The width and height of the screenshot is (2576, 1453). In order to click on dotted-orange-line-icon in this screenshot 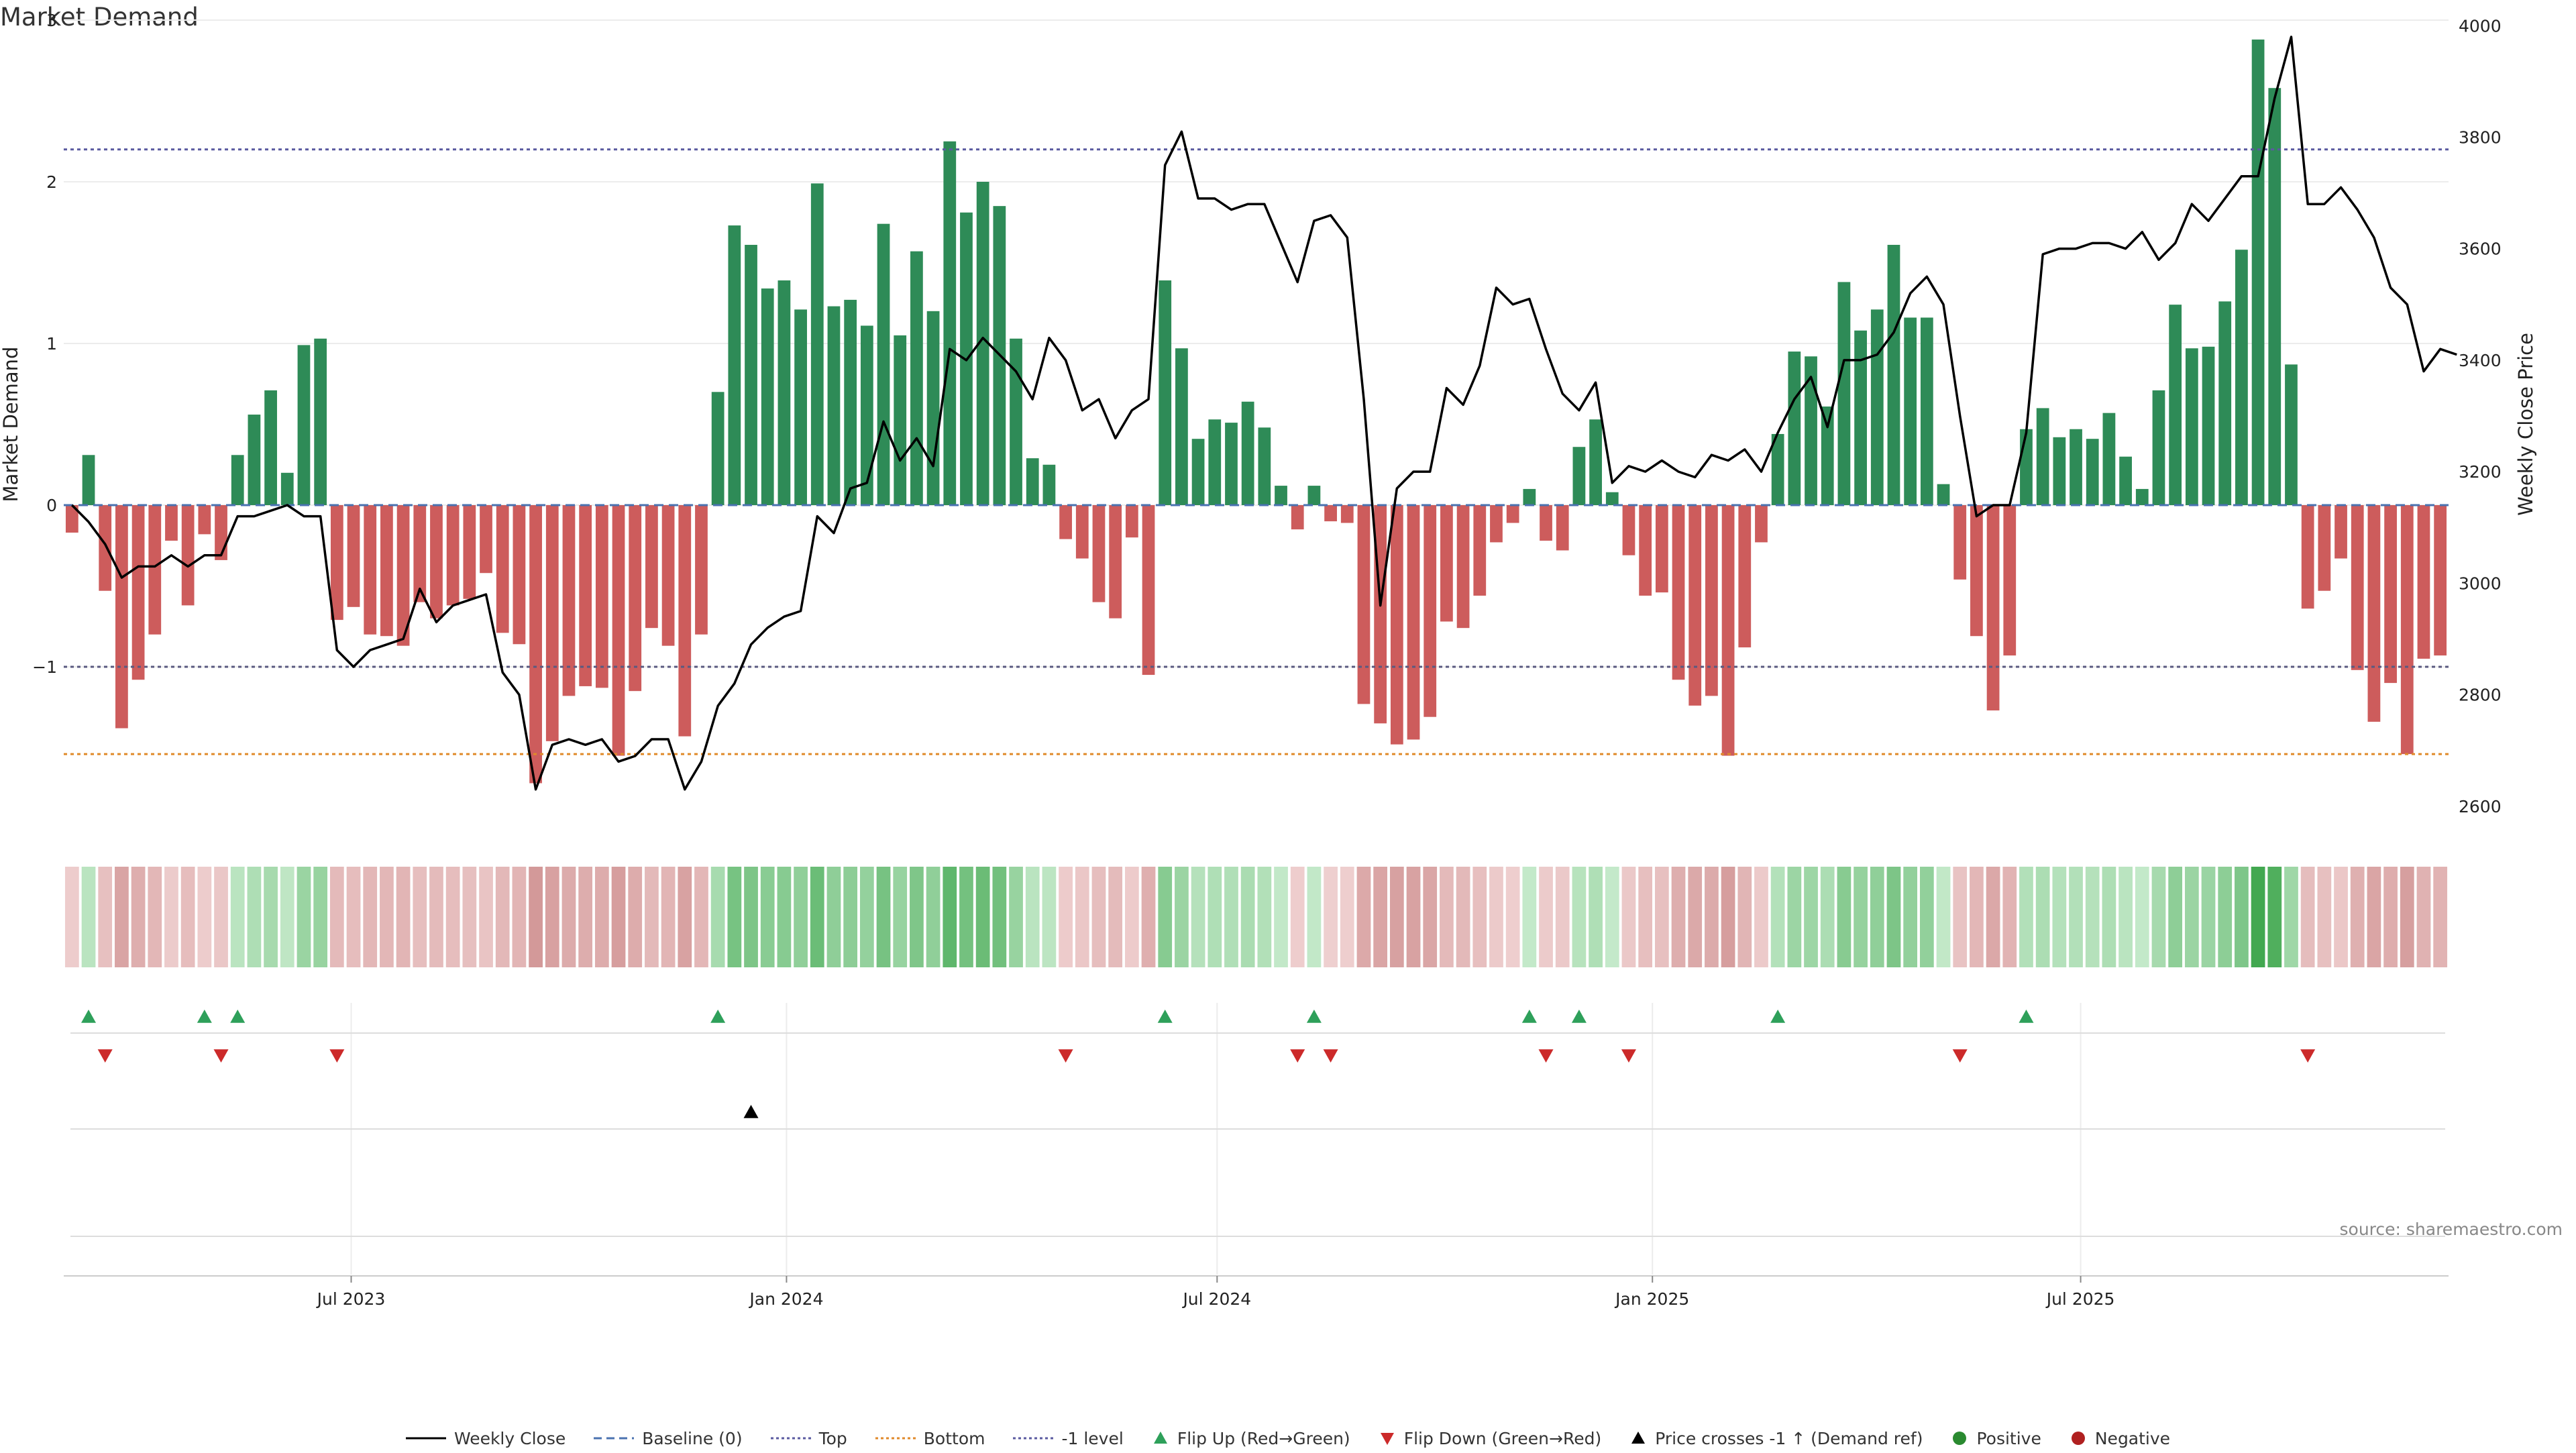, I will do `click(895, 1438)`.